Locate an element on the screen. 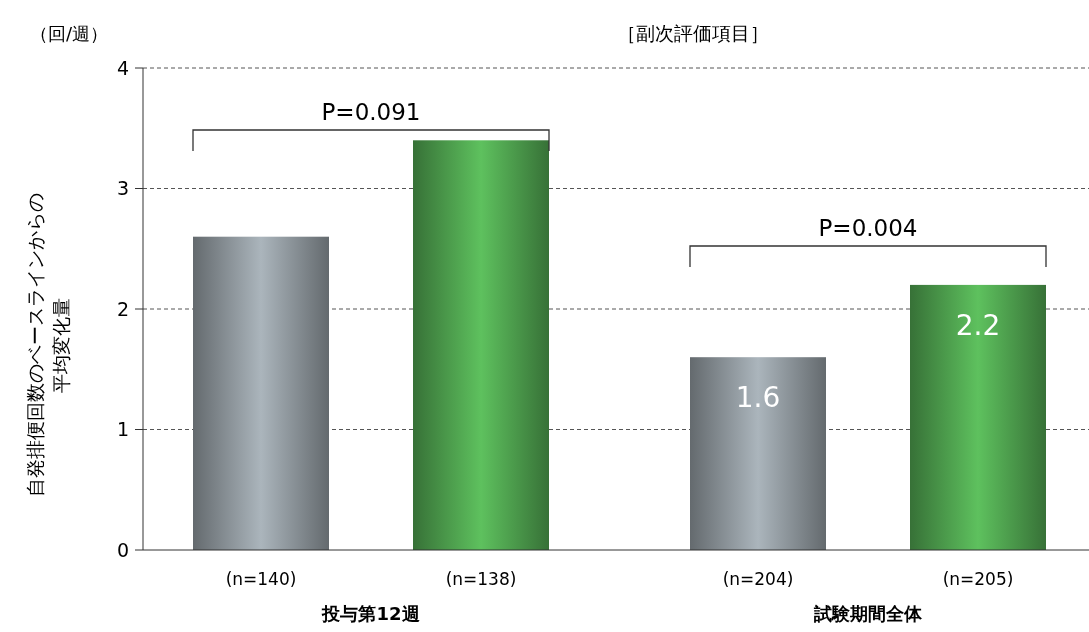  y-axis-title: 自発排便回数のベースラインからの平均変化量 is located at coordinates (48, 345).